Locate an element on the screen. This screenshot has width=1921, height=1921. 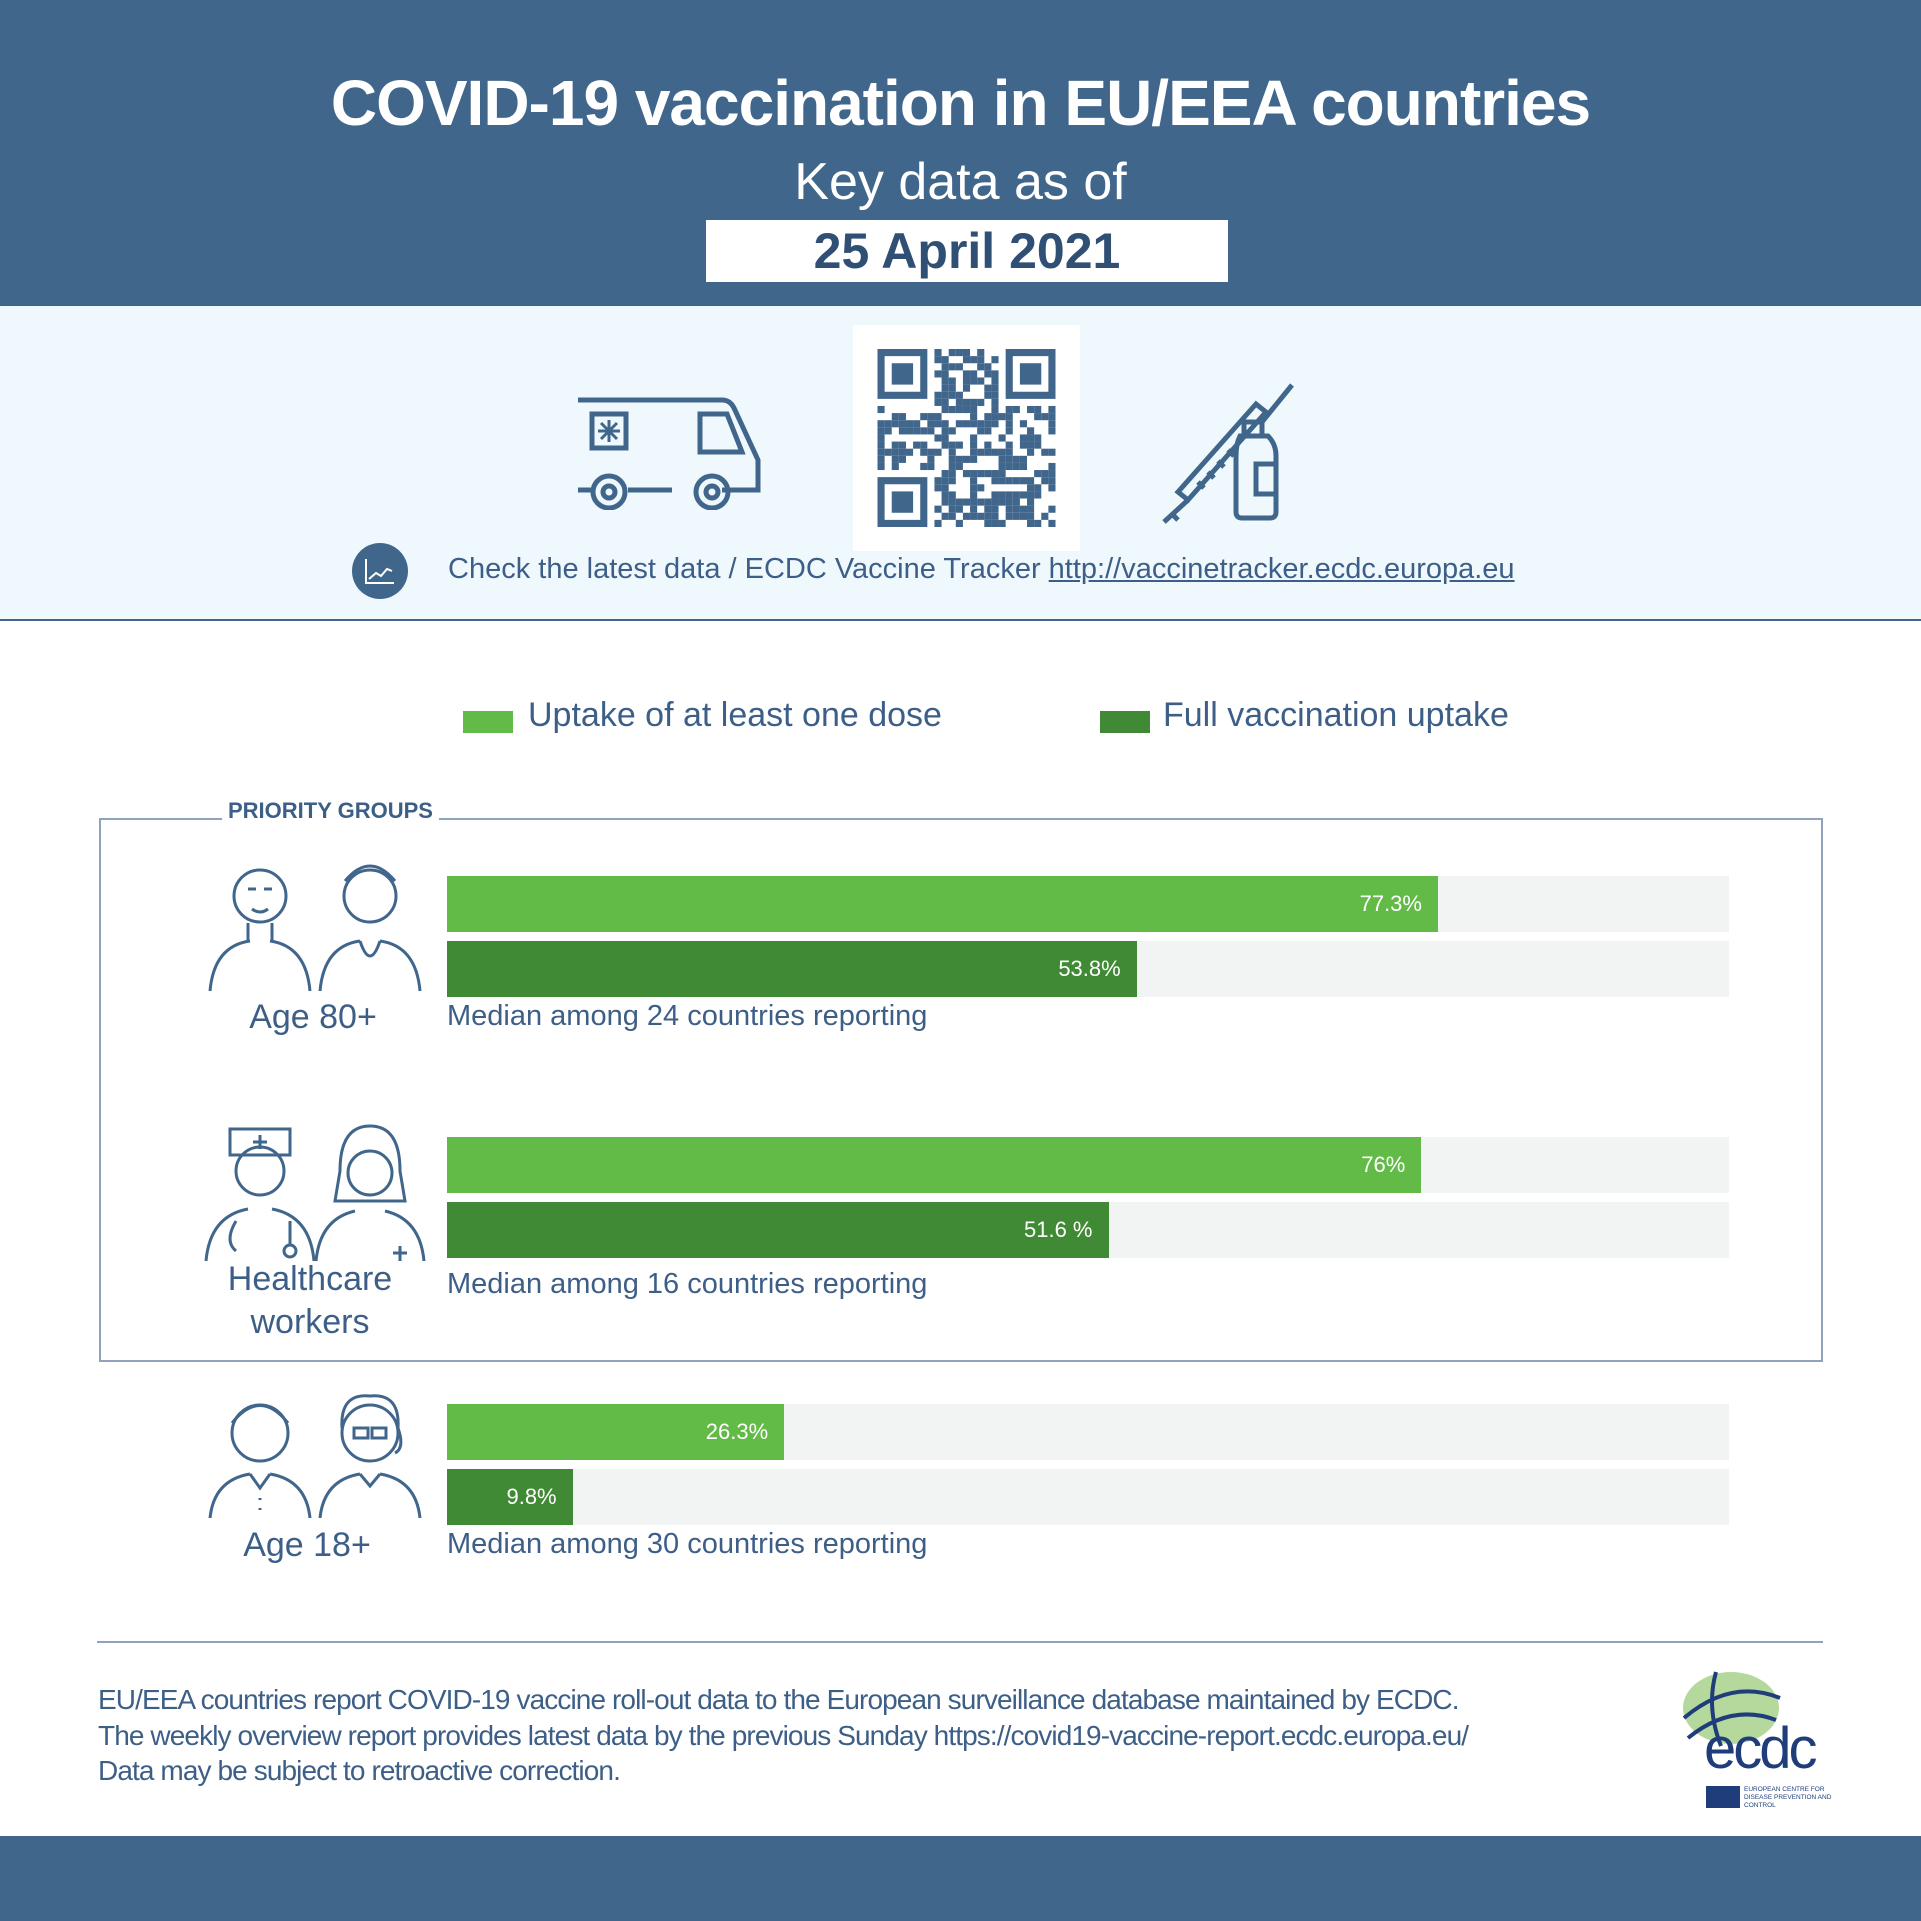
bar-value-label: 26.3% is located at coordinates (737, 1431).